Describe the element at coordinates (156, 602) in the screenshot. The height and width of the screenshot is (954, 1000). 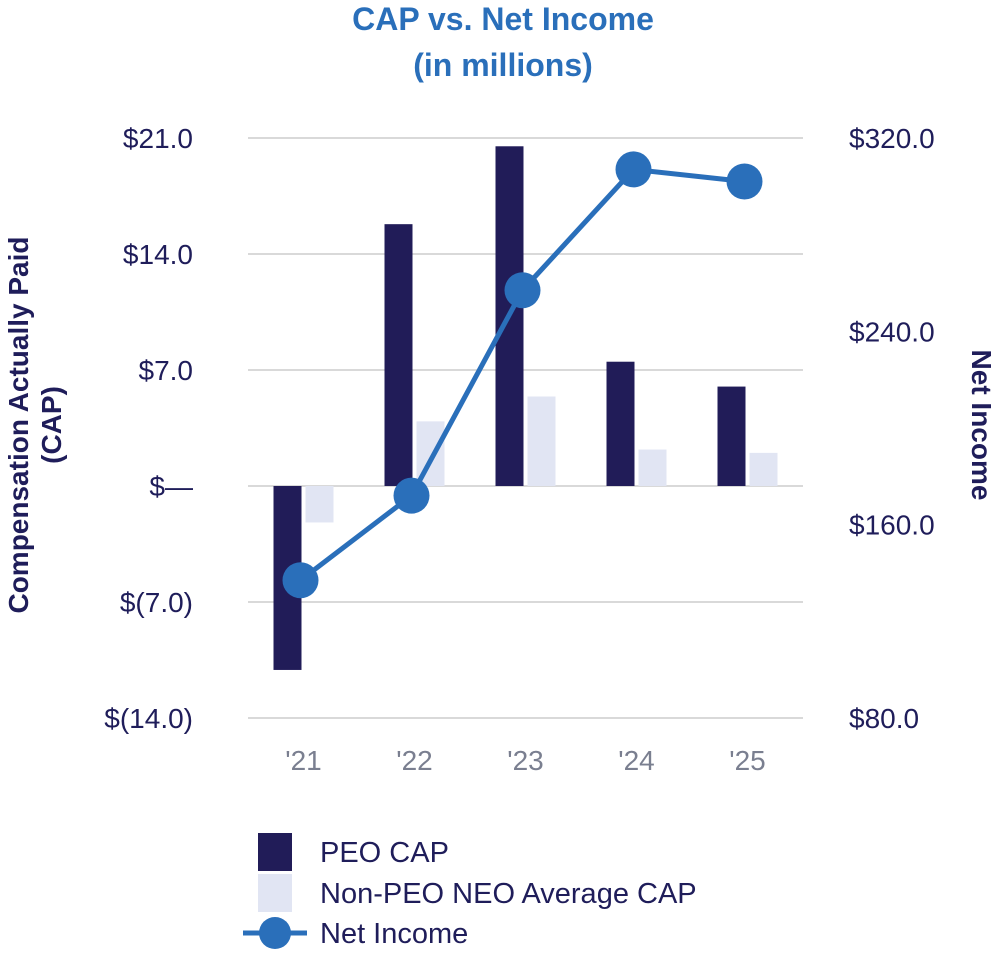
I see `left-tick-label: $(7.0)` at that location.